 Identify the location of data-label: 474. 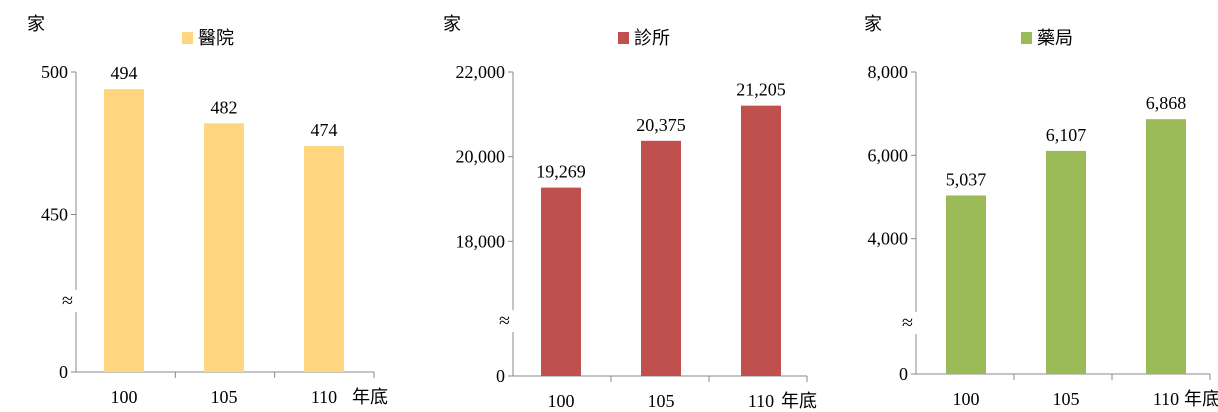
(324, 130).